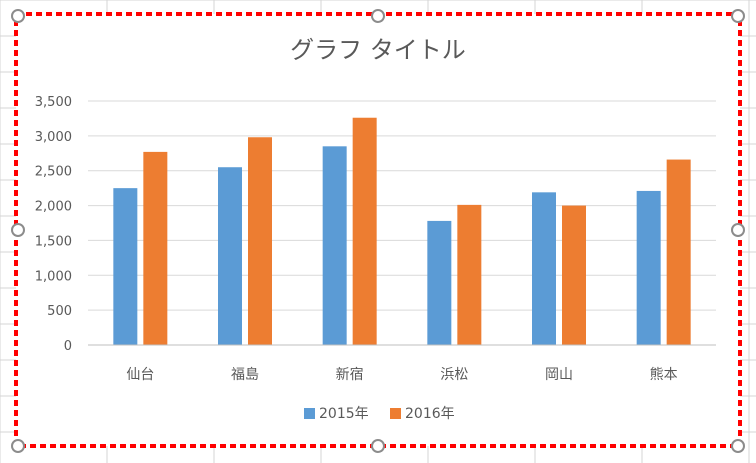 The image size is (756, 463). What do you see at coordinates (378, 50) in the screenshot?
I see `chart-title: グラフ タイトル` at bounding box center [378, 50].